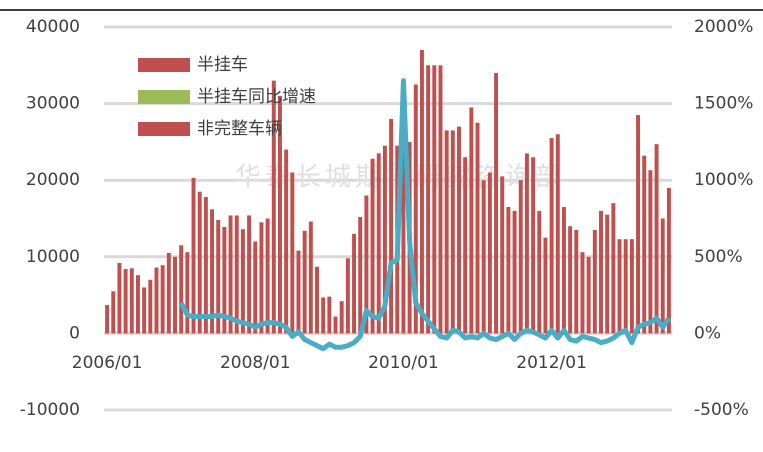 The height and width of the screenshot is (452, 763). What do you see at coordinates (53, 257) in the screenshot?
I see `y-tick-label: 10000` at bounding box center [53, 257].